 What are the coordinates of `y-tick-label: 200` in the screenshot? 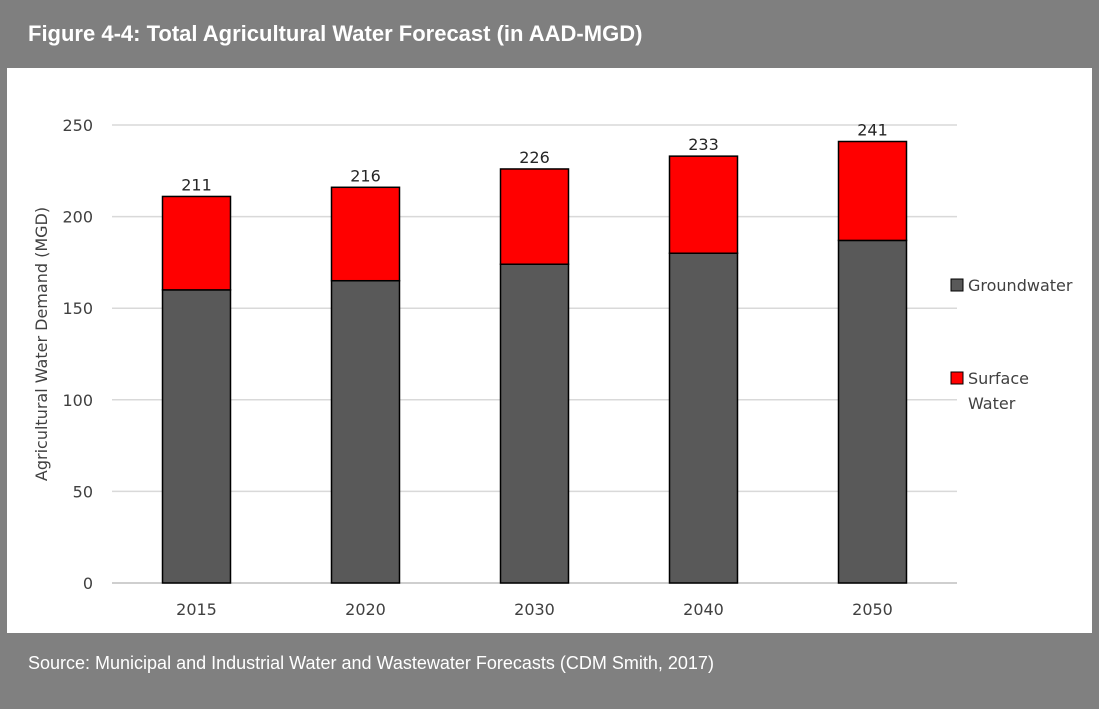 It's located at (77, 217).